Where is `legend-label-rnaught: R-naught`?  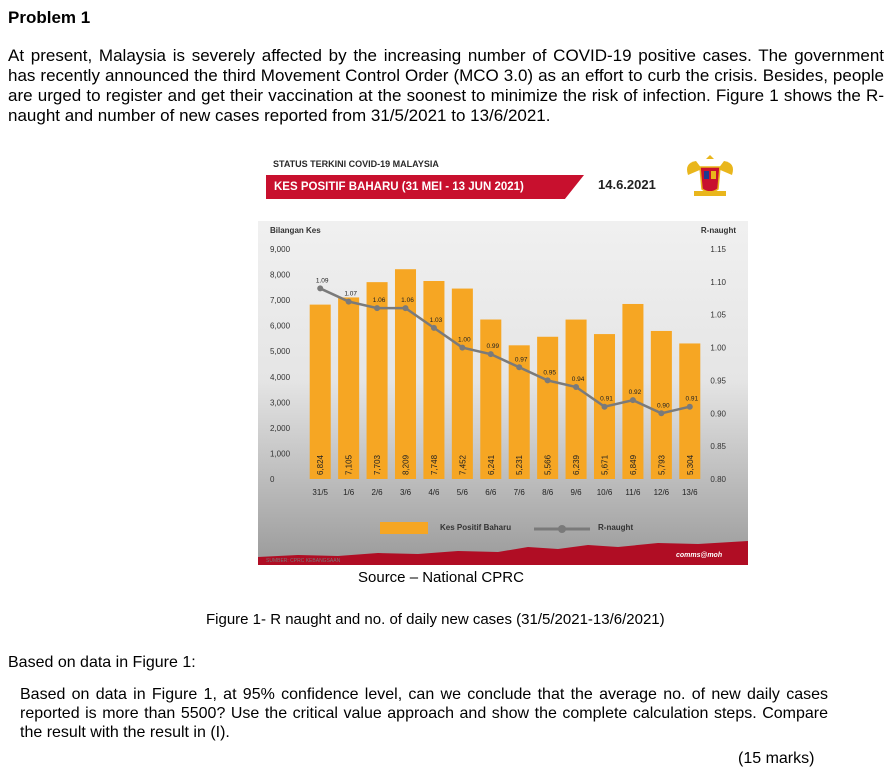
legend-label-rnaught: R-naught is located at coordinates (616, 527).